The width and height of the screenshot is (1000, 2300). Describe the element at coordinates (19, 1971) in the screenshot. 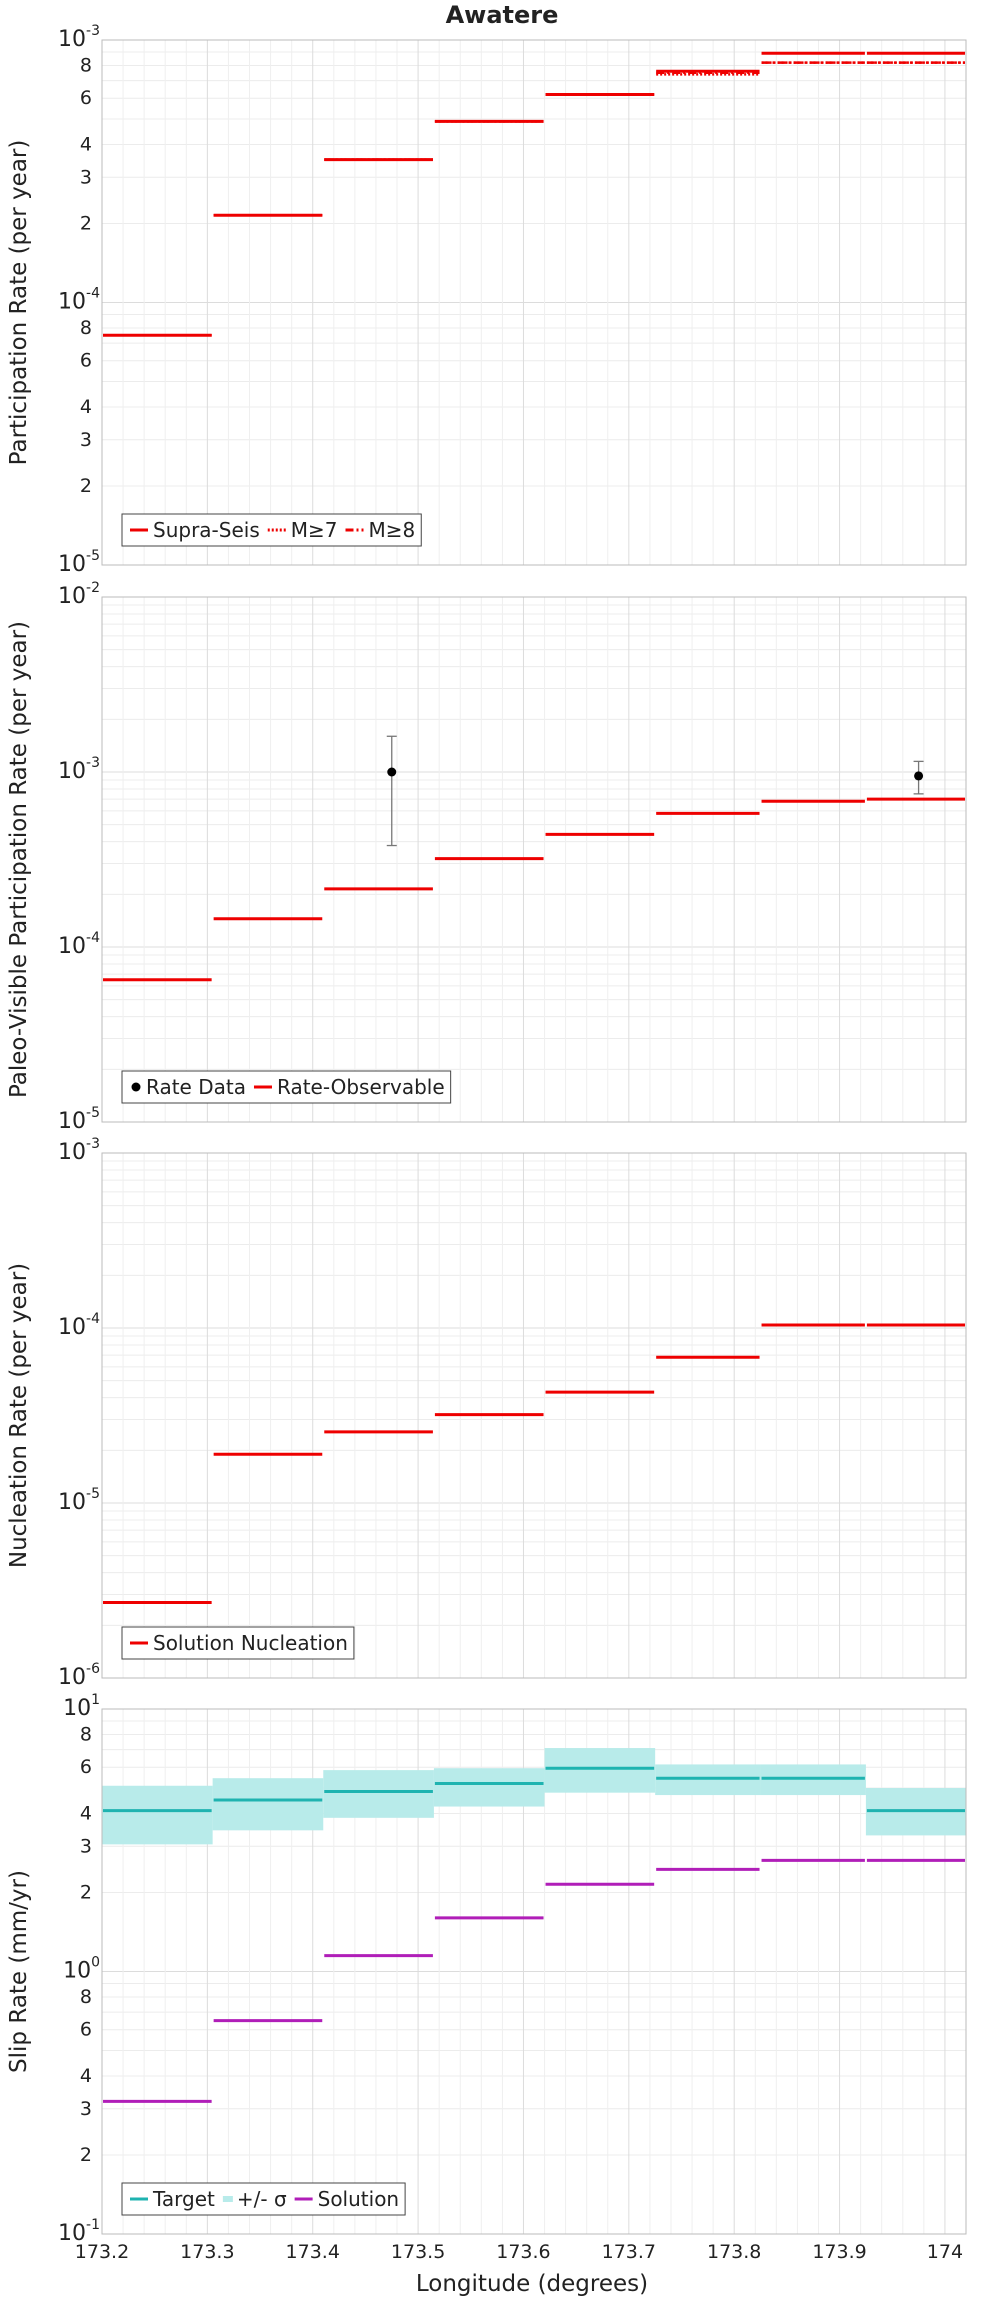

I see `y-axis-label: Slip Rate (mm/yr)` at that location.